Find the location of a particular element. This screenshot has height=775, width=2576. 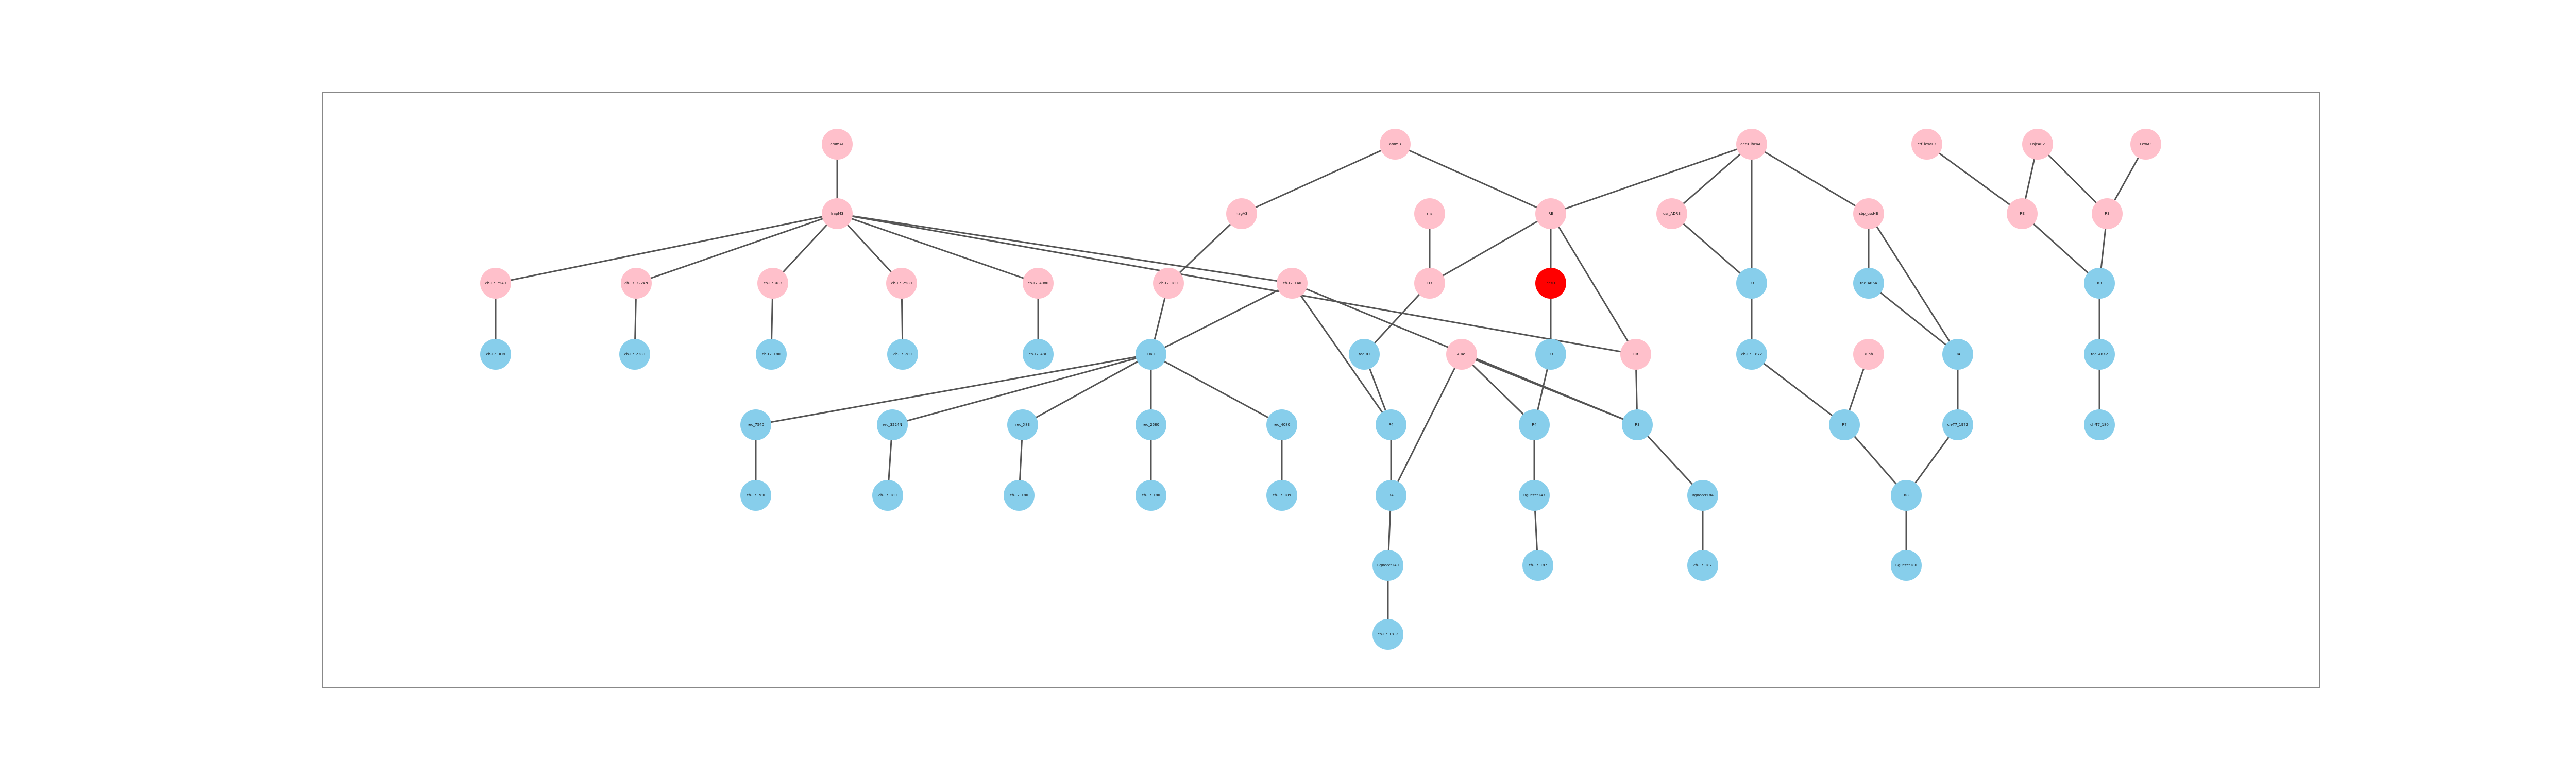

graph-node: ARAS is located at coordinates (1461, 354).